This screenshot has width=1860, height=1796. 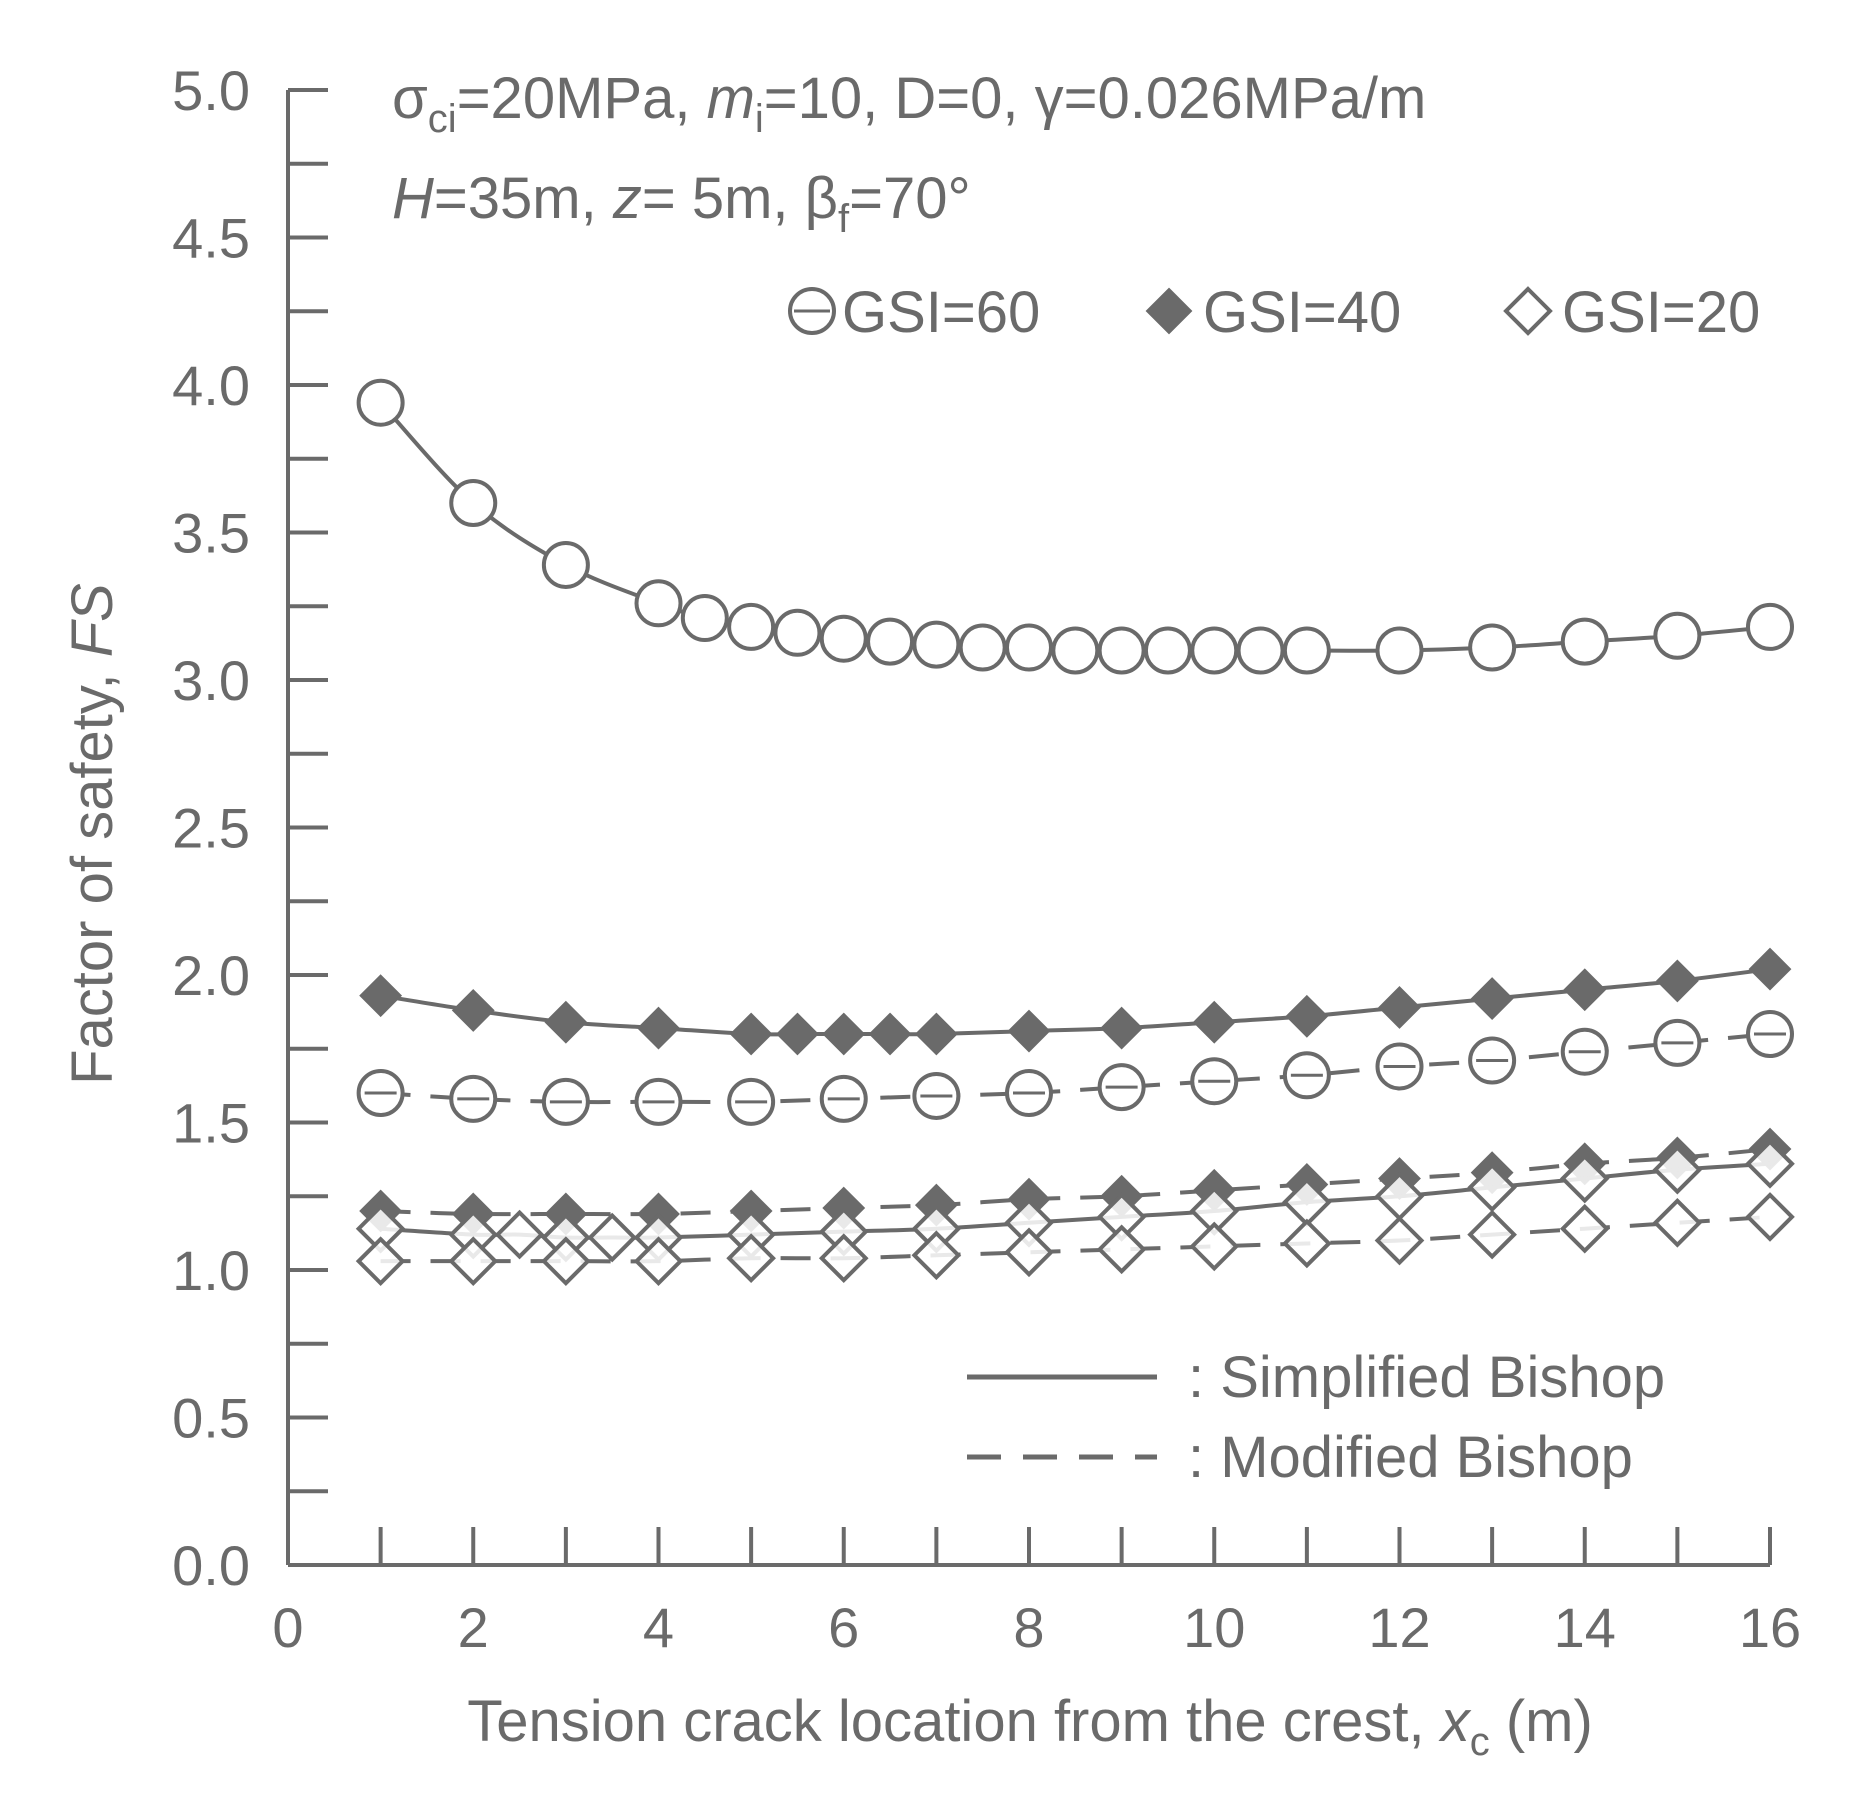 What do you see at coordinates (941, 312) in the screenshot?
I see `legend-gsi60-label: GSI=60` at bounding box center [941, 312].